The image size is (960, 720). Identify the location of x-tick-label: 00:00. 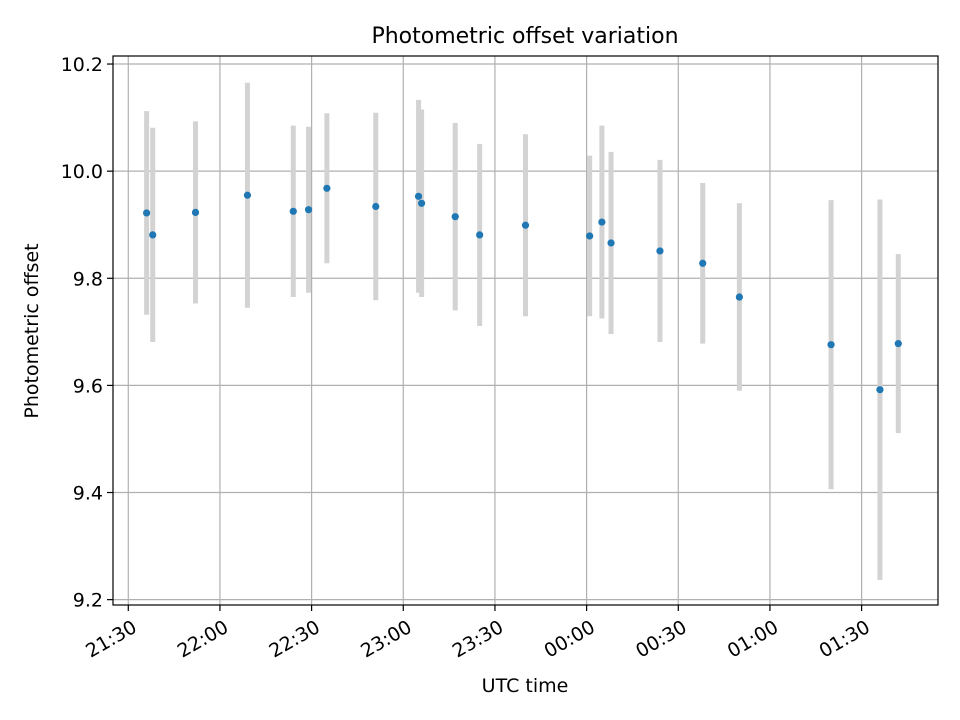
(569, 639).